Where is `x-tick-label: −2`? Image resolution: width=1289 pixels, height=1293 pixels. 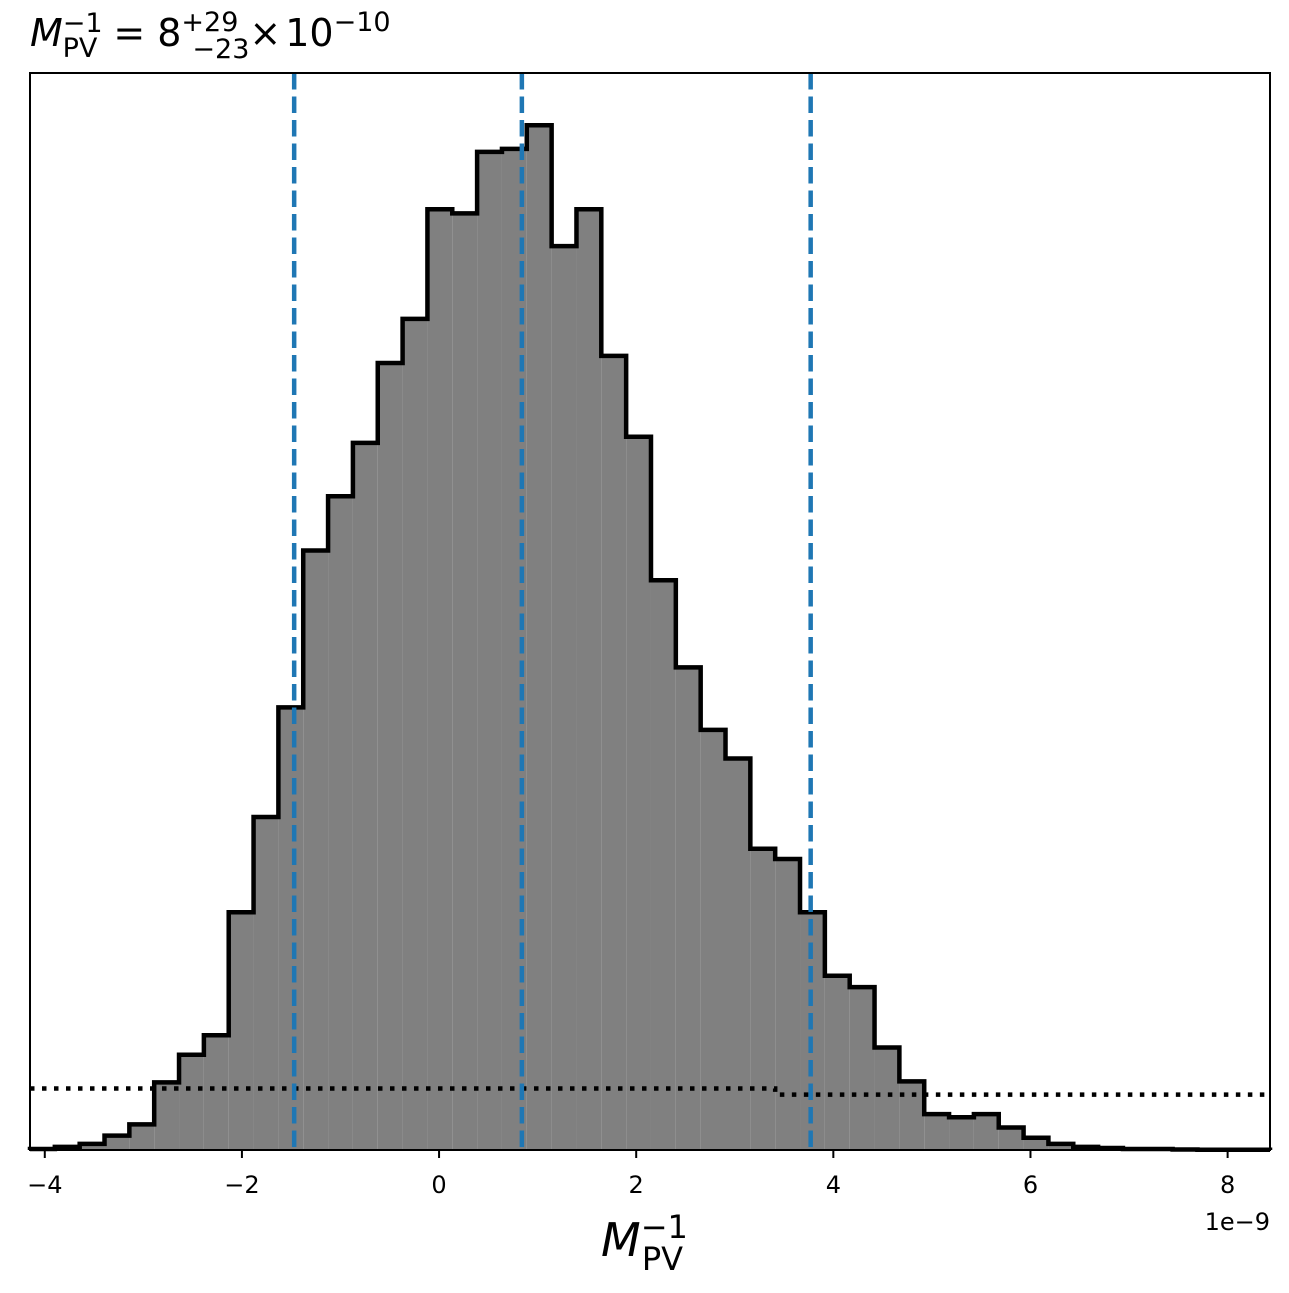
x-tick-label: −2 is located at coordinates (241, 1185).